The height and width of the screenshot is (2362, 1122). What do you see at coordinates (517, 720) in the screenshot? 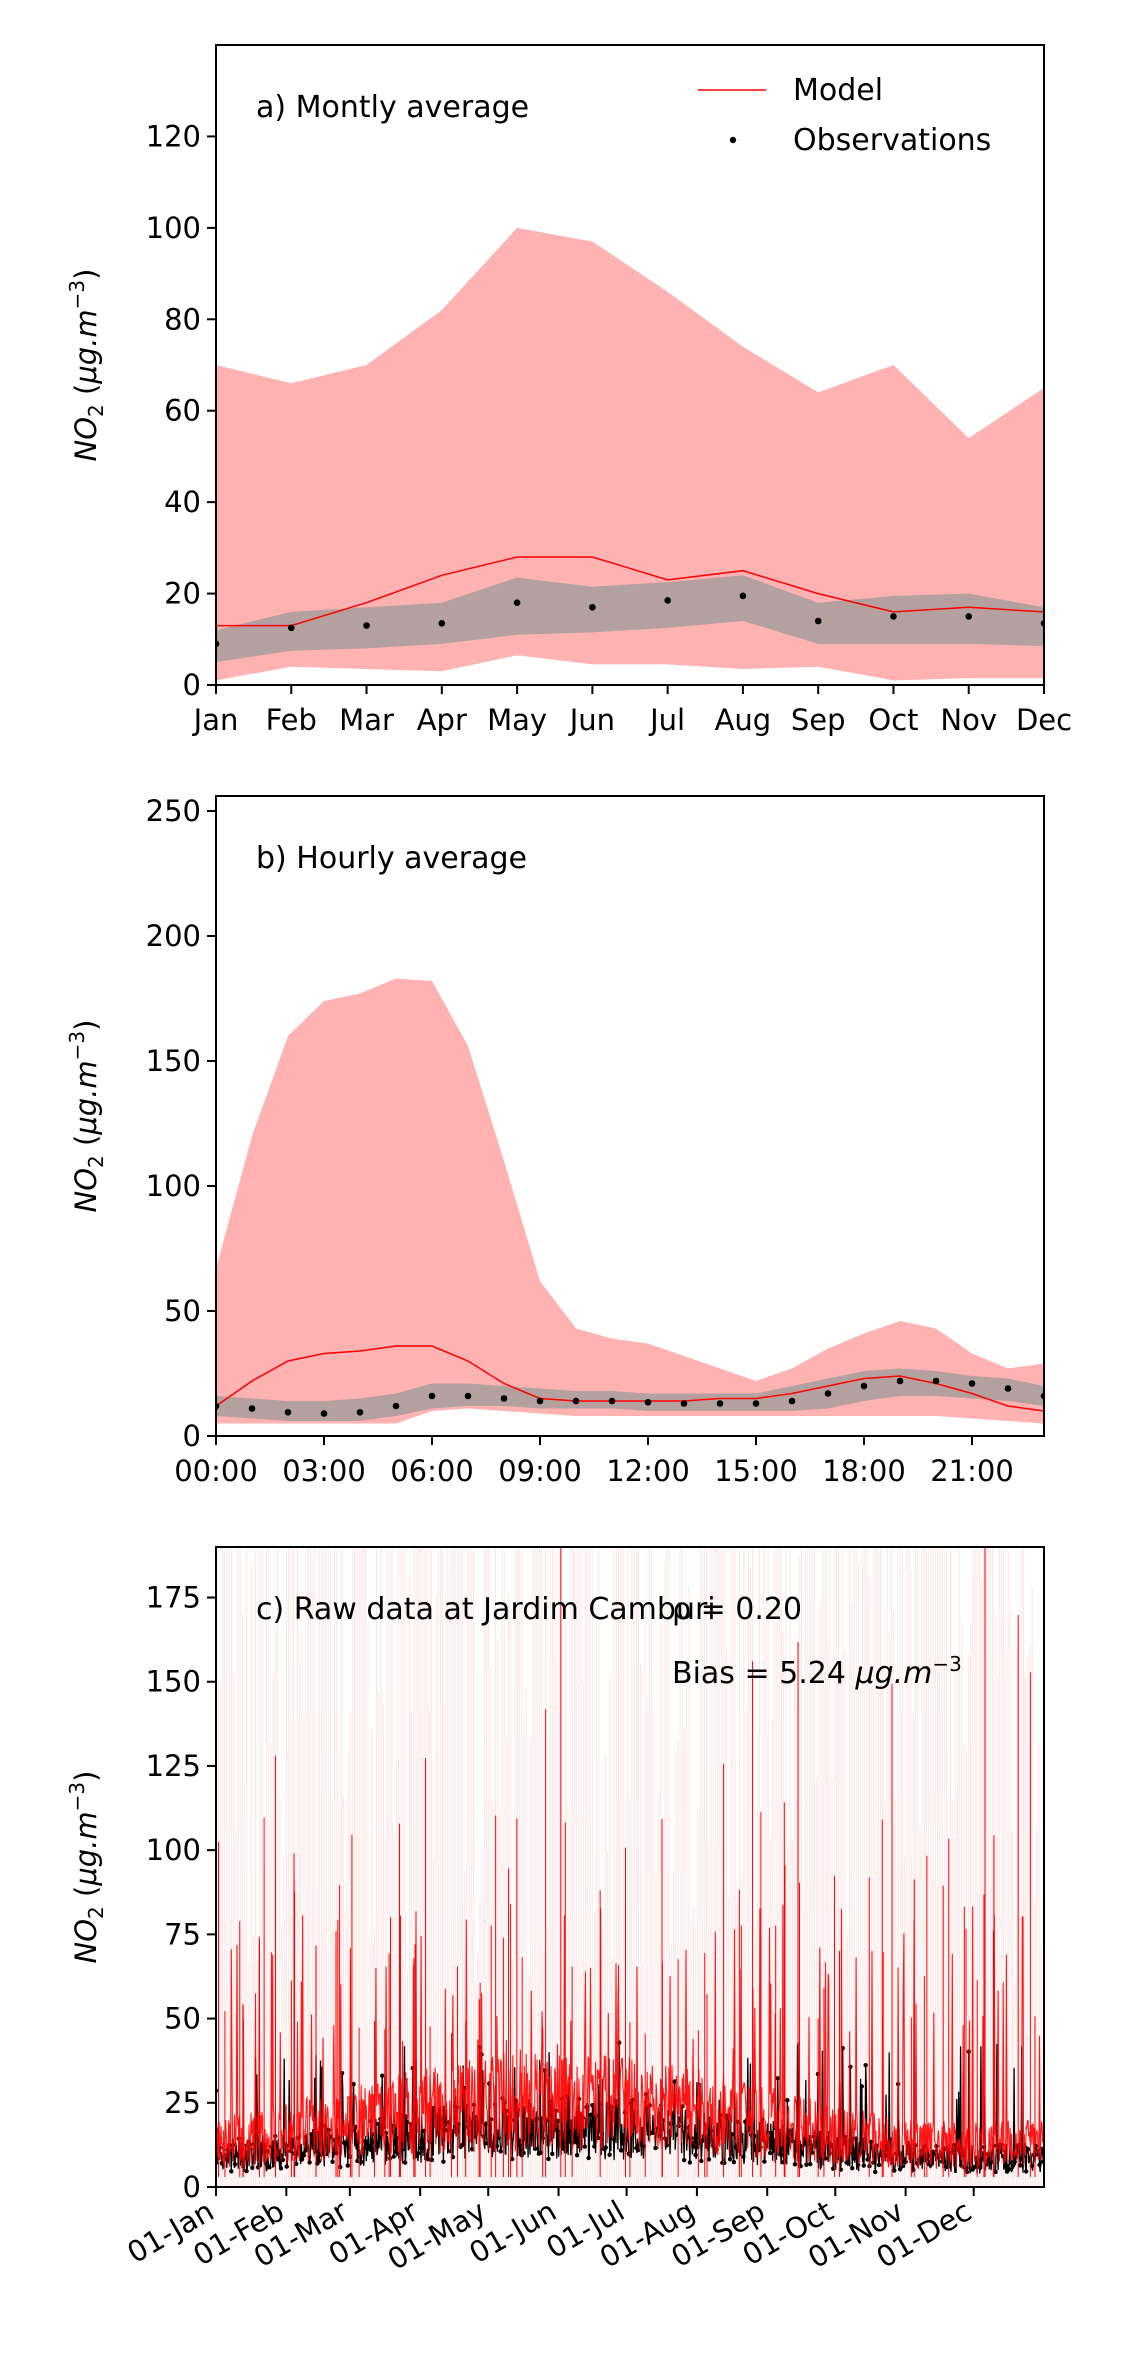
I see `x-tick-label: May` at bounding box center [517, 720].